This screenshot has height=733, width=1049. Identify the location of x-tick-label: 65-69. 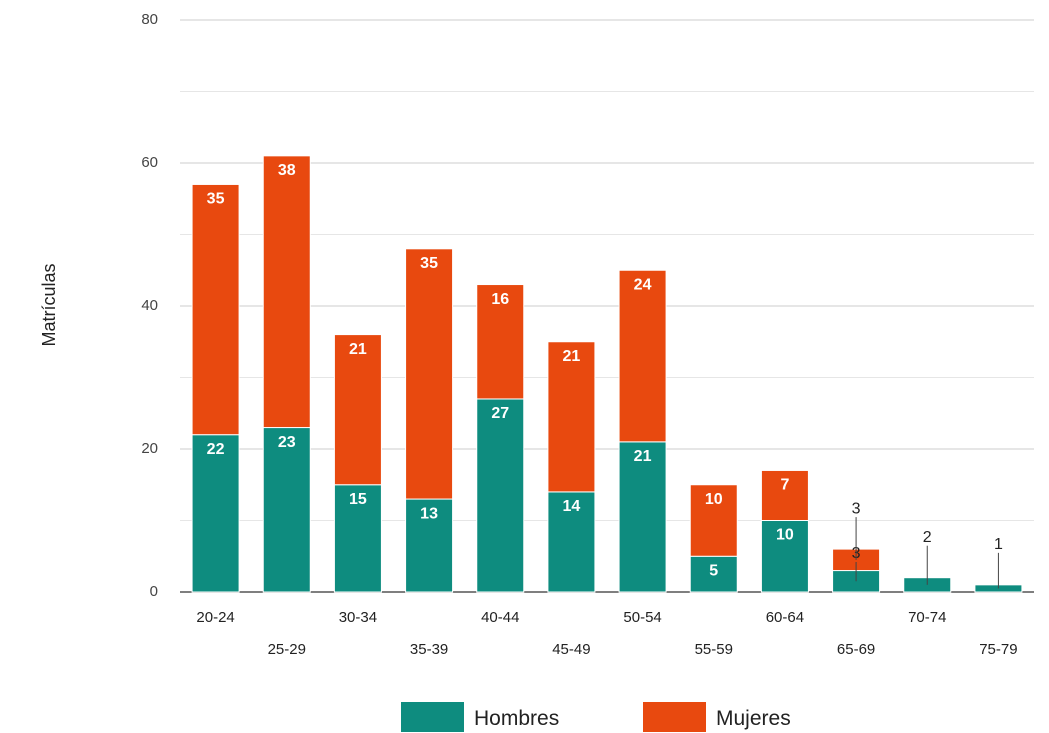
(856, 649).